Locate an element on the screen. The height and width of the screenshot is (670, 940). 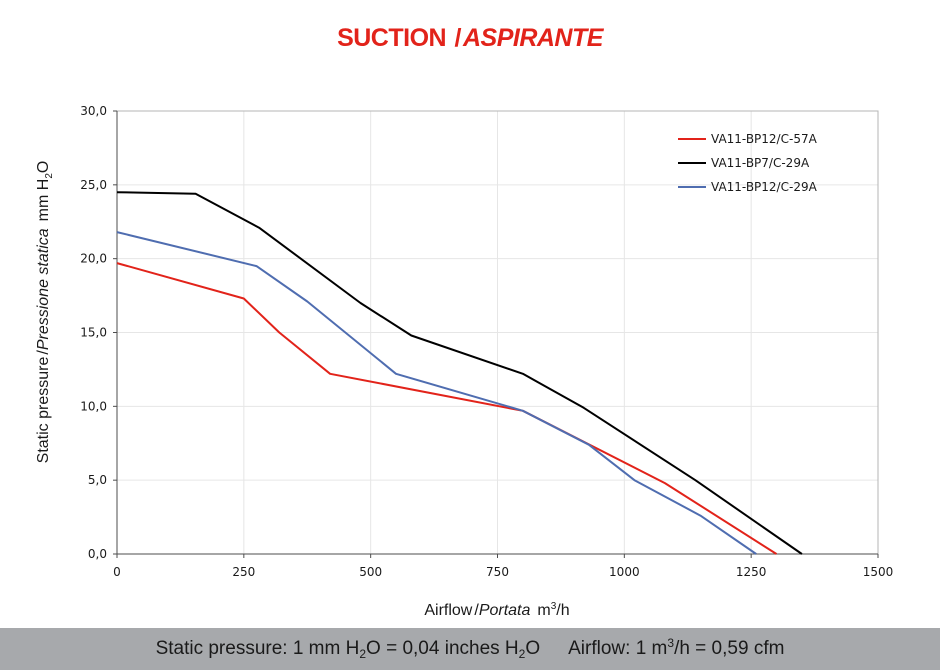
x-tick-label: 250 is located at coordinates (243, 572).